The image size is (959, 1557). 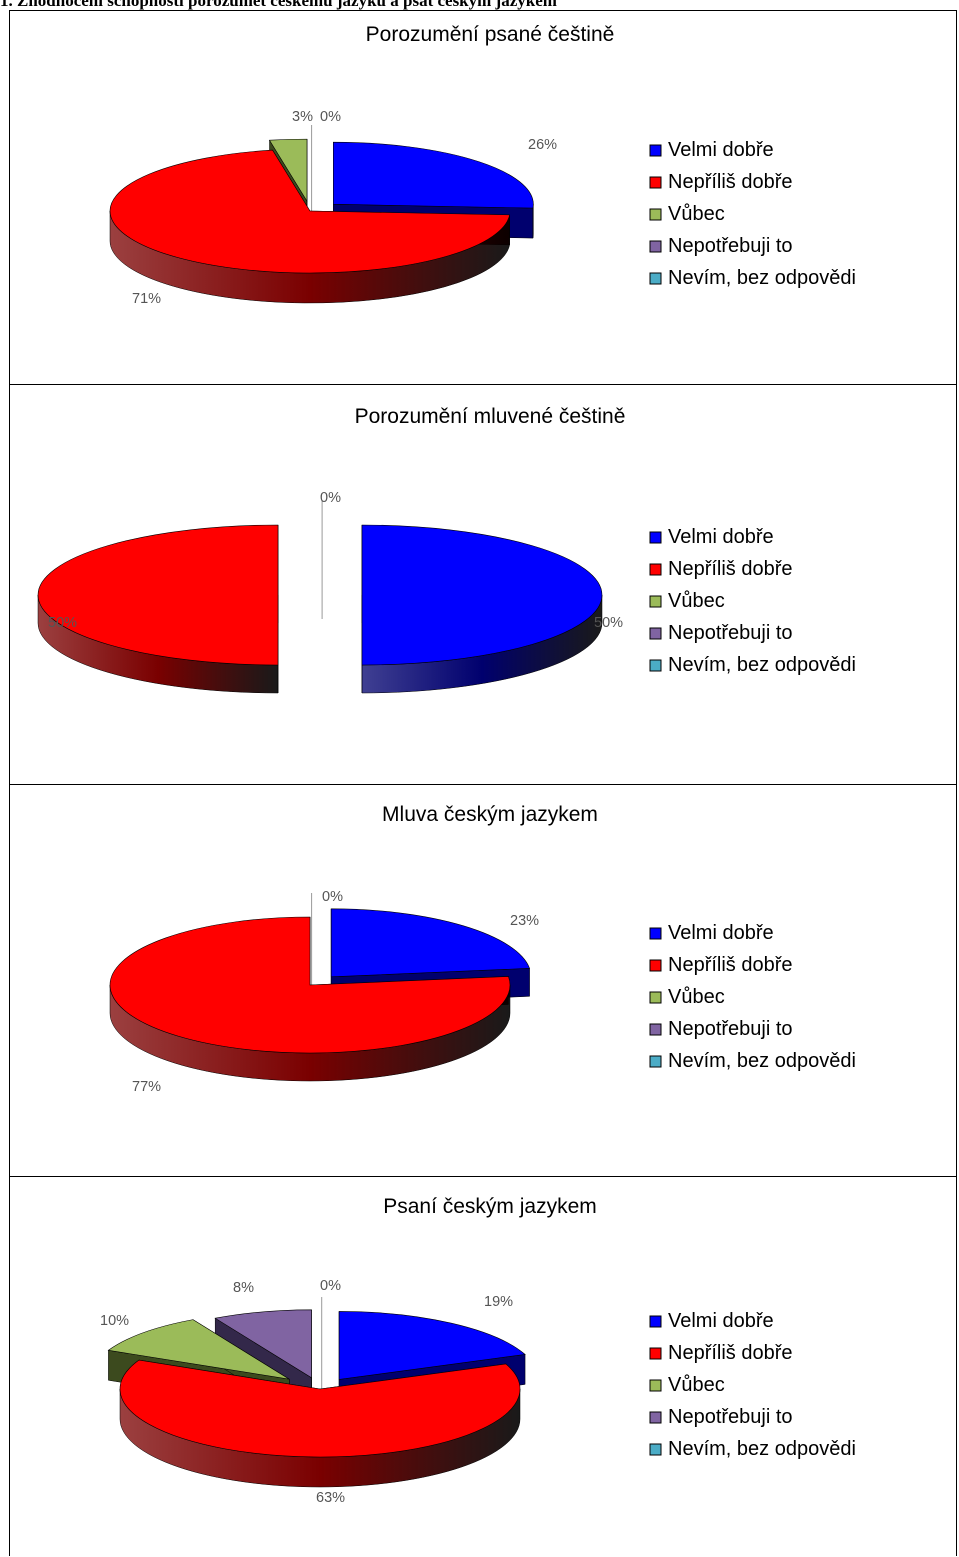 I want to click on data-label: 23%, so click(x=524, y=921).